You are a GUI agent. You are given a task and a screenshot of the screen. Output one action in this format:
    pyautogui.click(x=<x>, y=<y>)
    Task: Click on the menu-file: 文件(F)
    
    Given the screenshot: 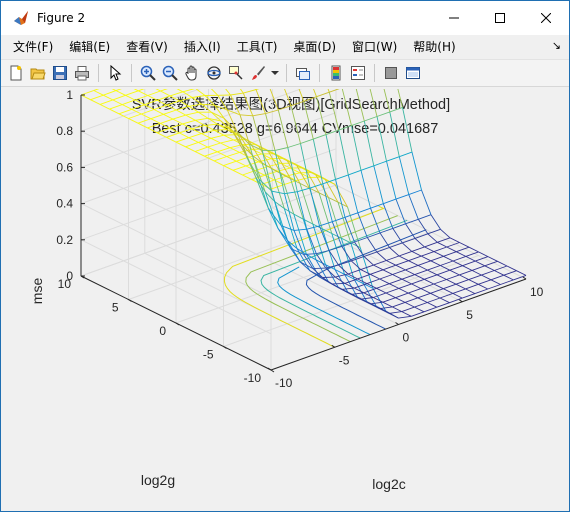 What is the action you would take?
    pyautogui.click(x=33, y=47)
    